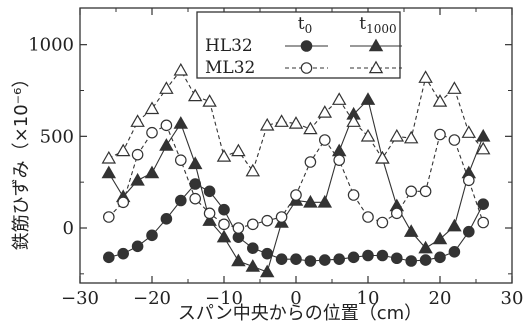 The width and height of the screenshot is (528, 325). What do you see at coordinates (57, 136) in the screenshot?
I see `y-tick-label: 500` at bounding box center [57, 136].